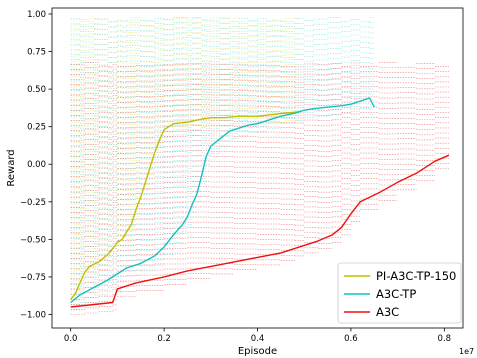 The image size is (477, 358). Describe the element at coordinates (258, 339) in the screenshot. I see `x-tick-label: 0.4` at that location.